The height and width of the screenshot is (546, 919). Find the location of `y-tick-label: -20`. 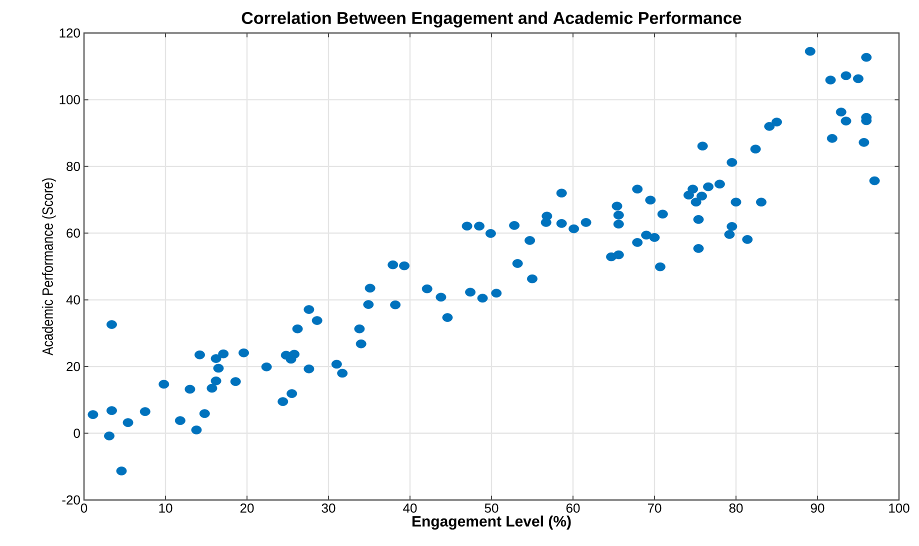

y-tick-label: -20 is located at coordinates (71, 500).